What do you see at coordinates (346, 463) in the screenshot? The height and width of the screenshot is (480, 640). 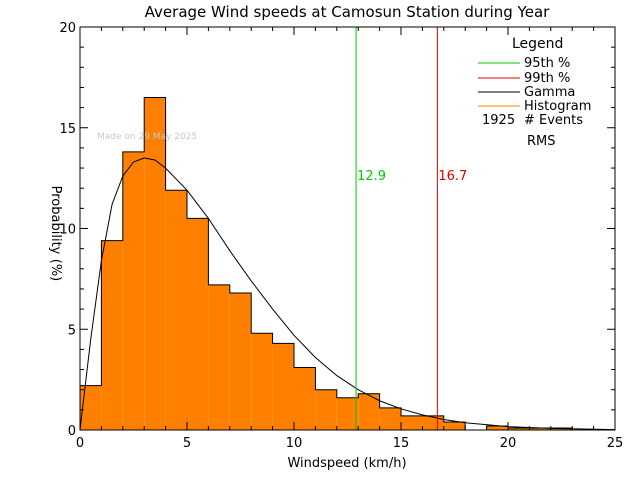 I see `x-axis-label: Windspeed (km/h)` at bounding box center [346, 463].